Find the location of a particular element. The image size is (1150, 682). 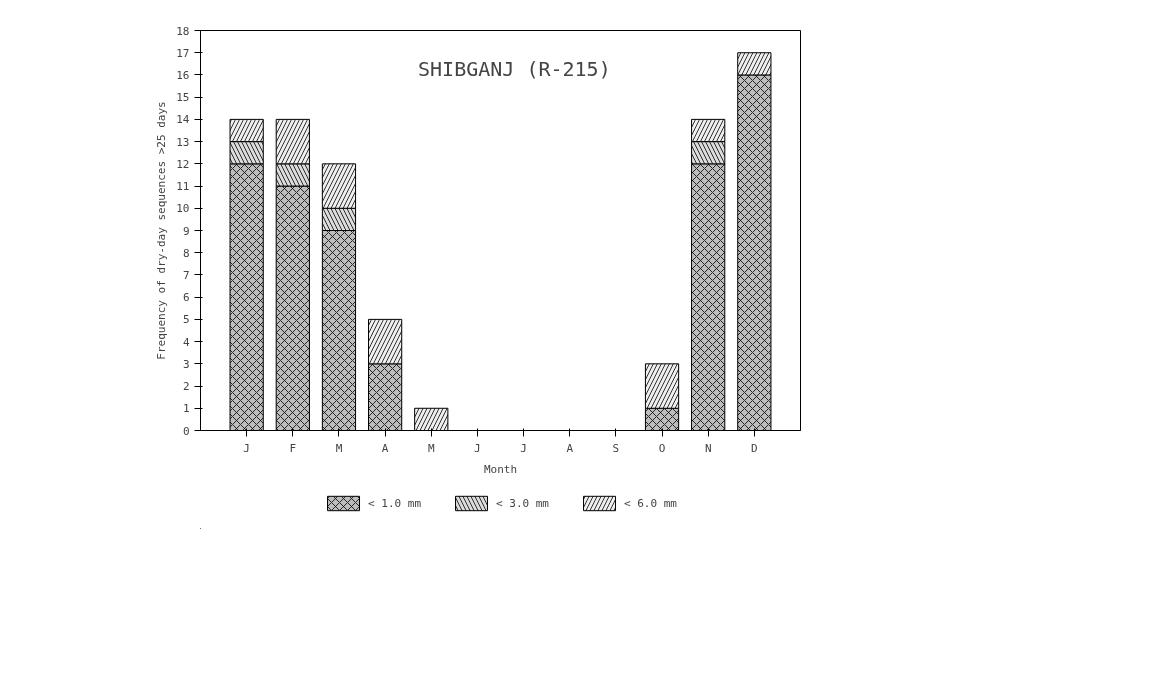

y-tick-label: 13 is located at coordinates (183, 142).